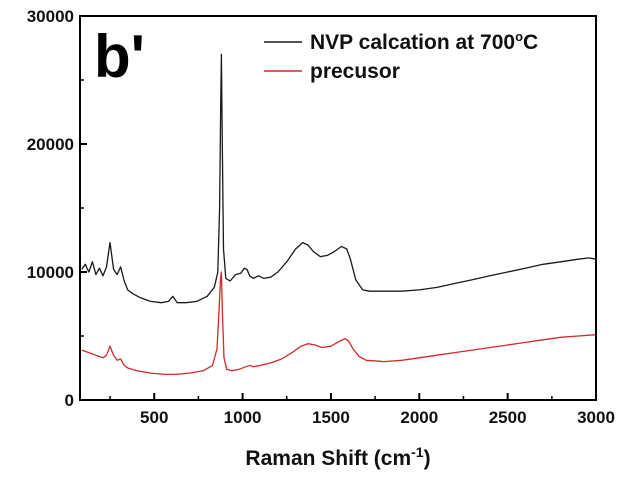  Describe the element at coordinates (401, 56) in the screenshot. I see `legend: NVP calcation at 700oC precusor` at that location.